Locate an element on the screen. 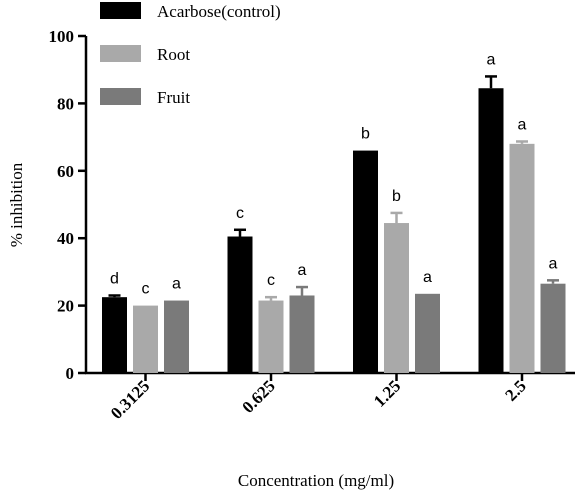  legend: Acarbose(control) Root Fruit is located at coordinates (190, 54).